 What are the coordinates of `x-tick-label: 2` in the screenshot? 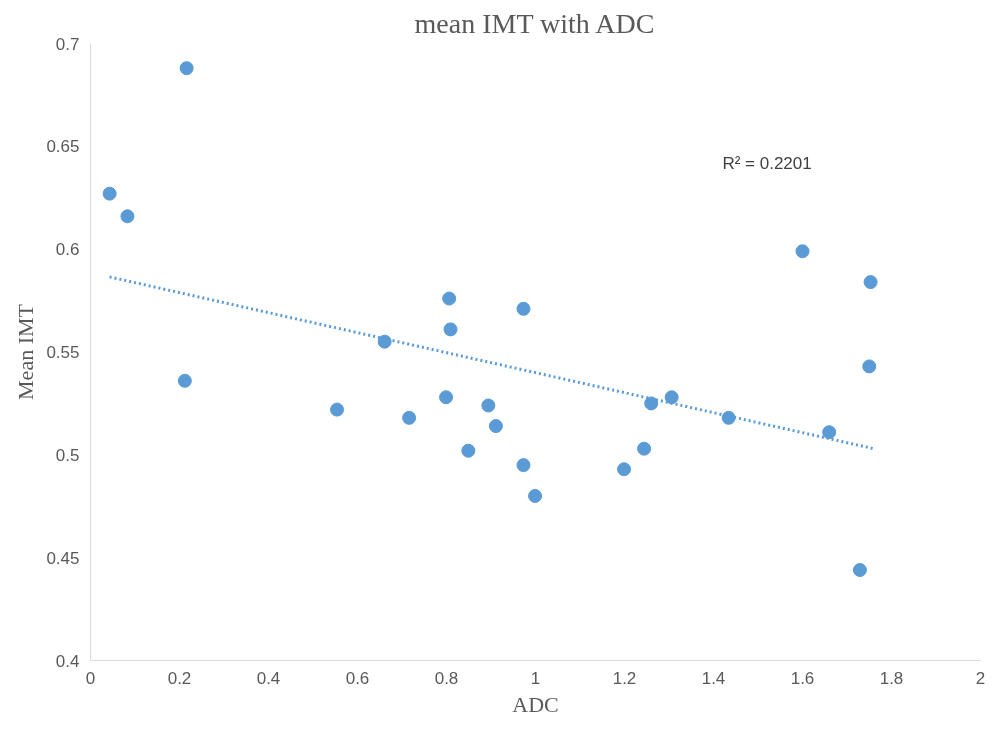 It's located at (980, 678).